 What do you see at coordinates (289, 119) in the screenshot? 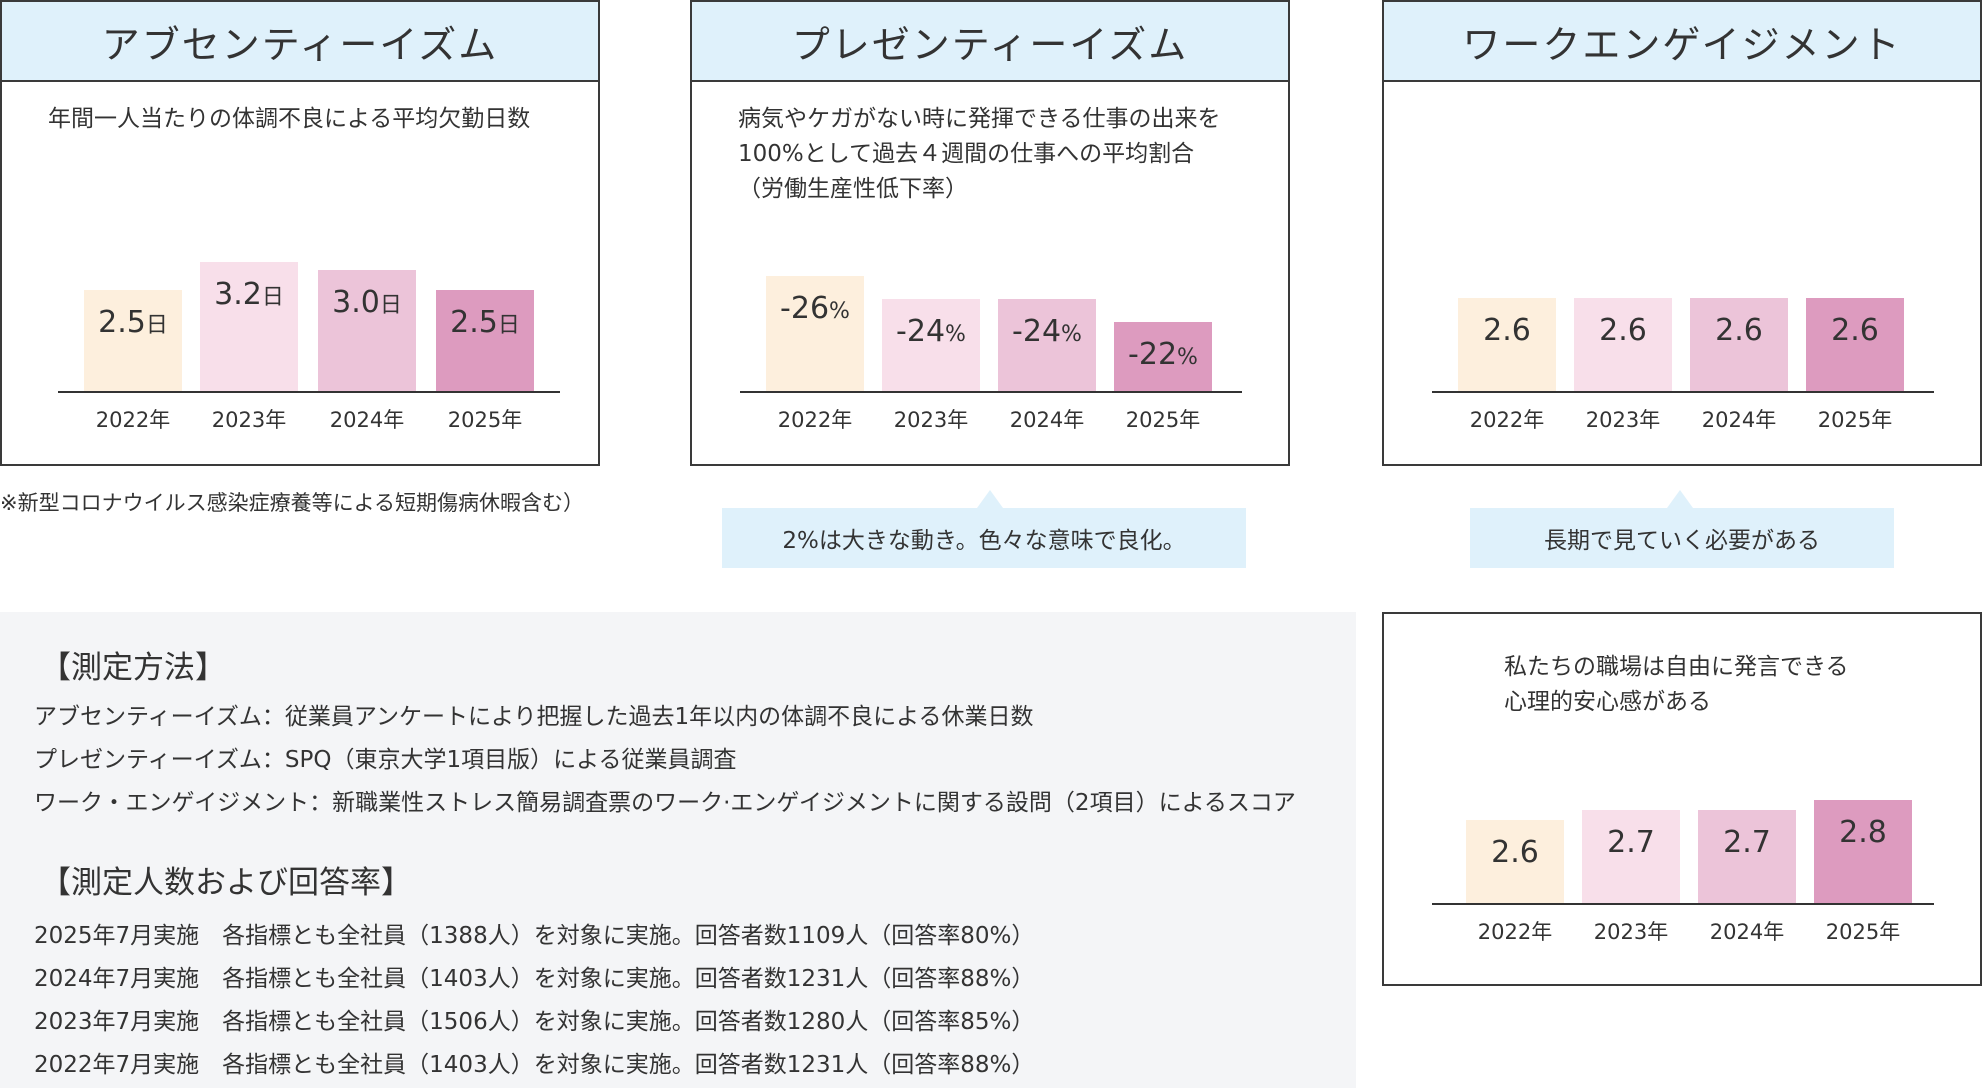
I see `absenteeism-description: 年間一人当たりの体調不良による平均欠勤日数` at bounding box center [289, 119].